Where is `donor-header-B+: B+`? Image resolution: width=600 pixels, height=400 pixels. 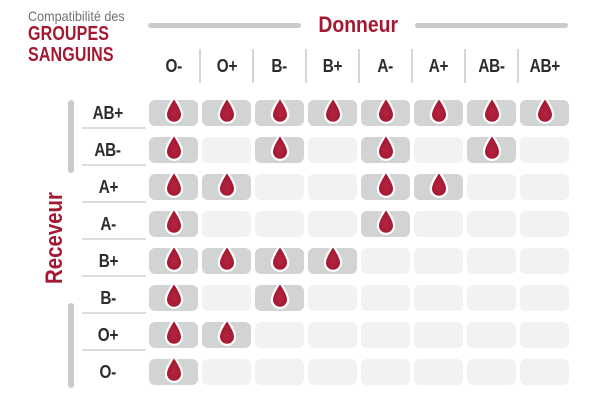
donor-header-B+: B+ is located at coordinates (332, 65).